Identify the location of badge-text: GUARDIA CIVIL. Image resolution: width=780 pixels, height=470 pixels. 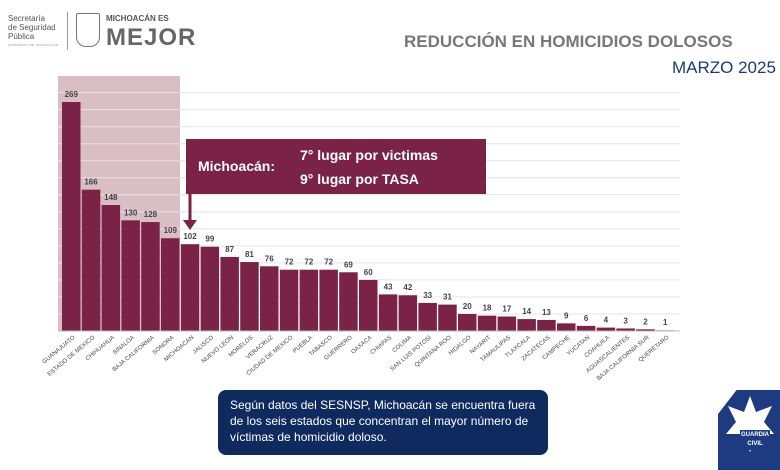
(755, 440).